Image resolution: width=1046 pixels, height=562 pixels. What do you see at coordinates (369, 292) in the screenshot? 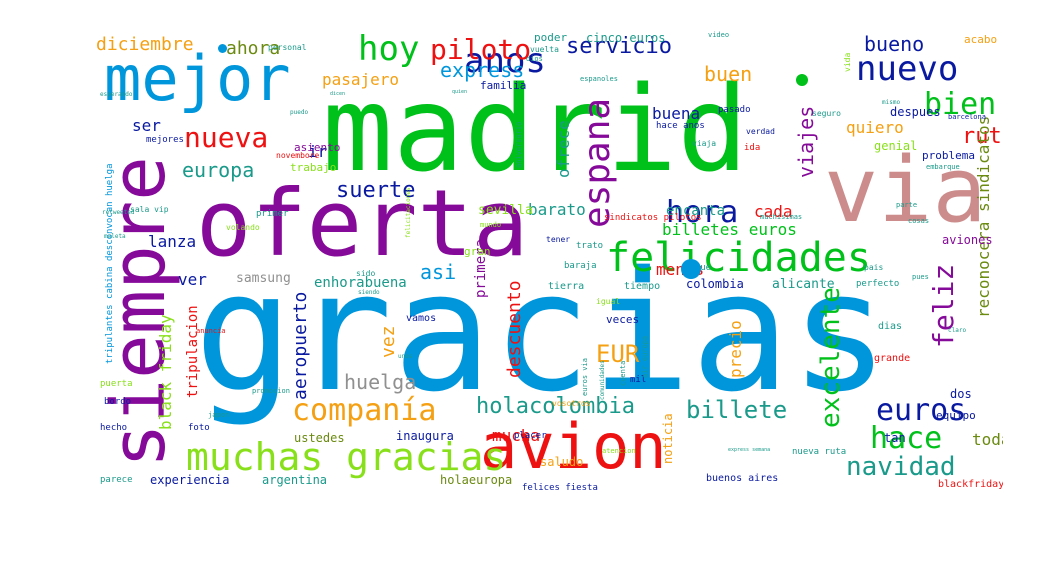
I see `word-siendo: siendo` at bounding box center [369, 292].